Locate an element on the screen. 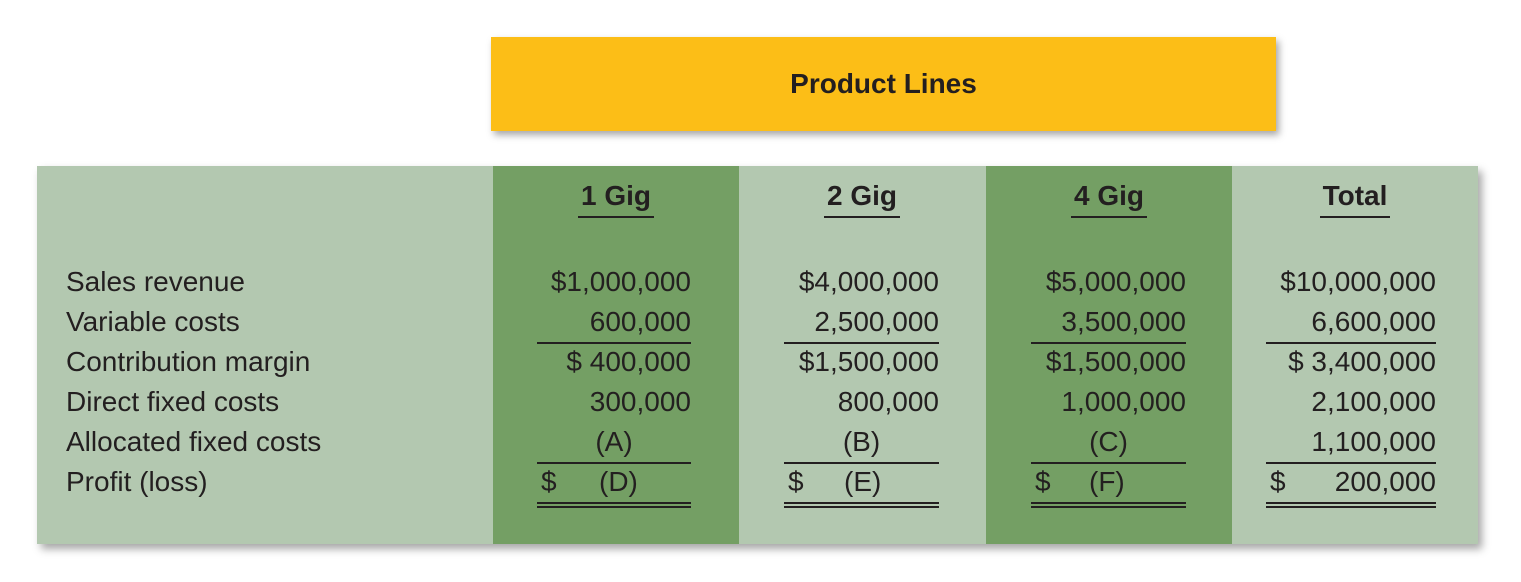  column-heading-4gig: 4 Gig is located at coordinates (1109, 199).